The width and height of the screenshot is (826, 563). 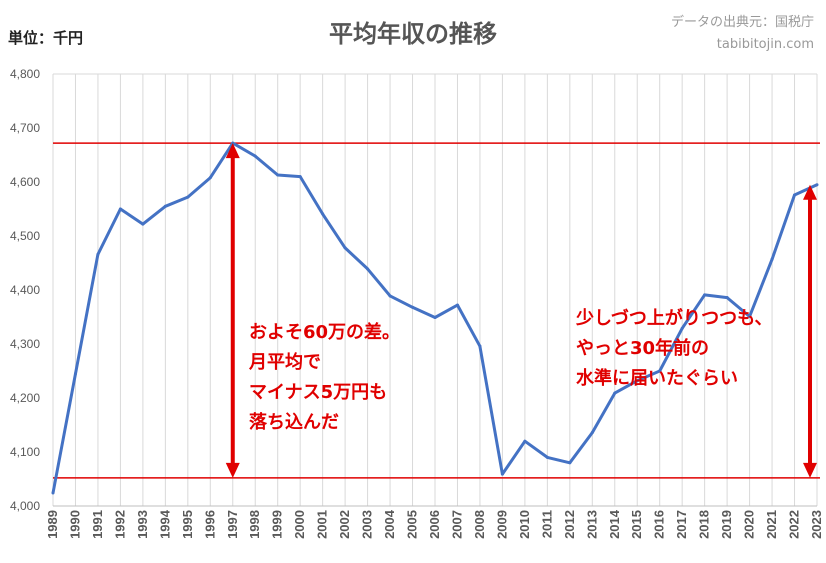 What do you see at coordinates (25, 128) in the screenshot?
I see `y-tick-label: 4,700` at bounding box center [25, 128].